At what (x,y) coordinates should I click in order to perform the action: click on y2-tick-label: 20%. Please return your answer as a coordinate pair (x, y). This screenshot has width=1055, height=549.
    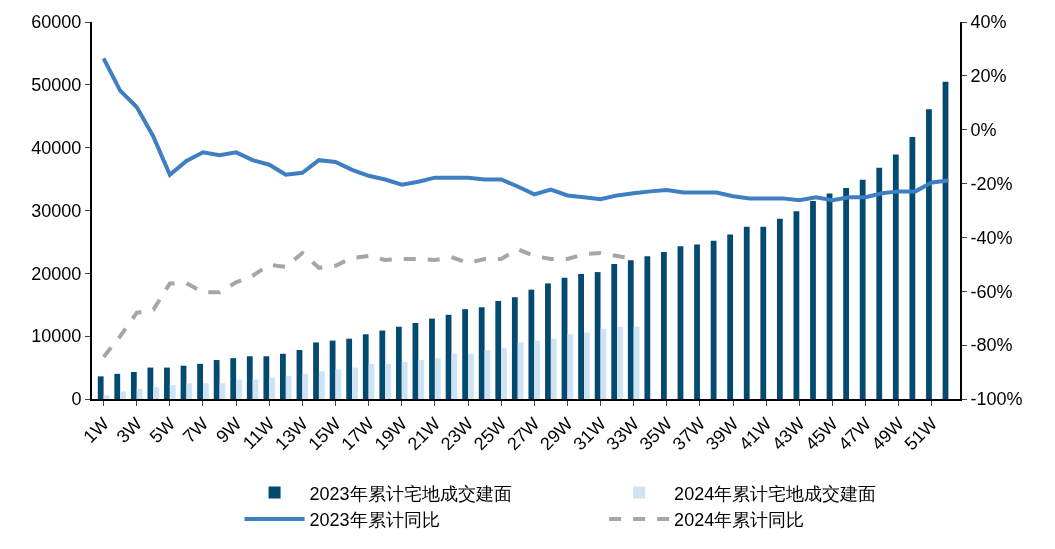
    Looking at the image, I should click on (988, 76).